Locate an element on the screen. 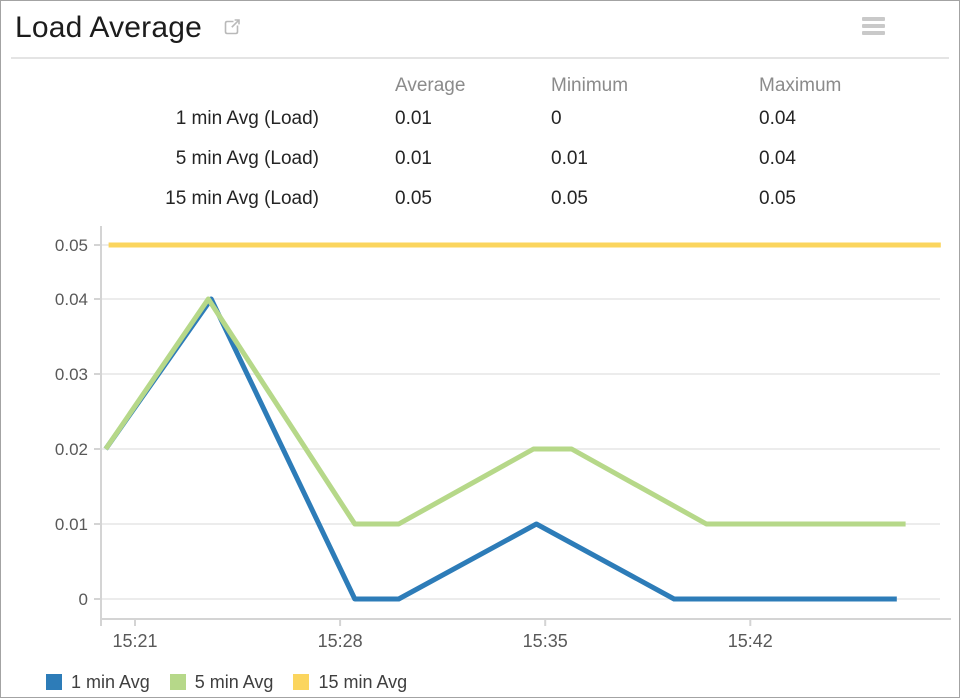 The image size is (960, 699). legend-label: 15 min Avg is located at coordinates (363, 681).